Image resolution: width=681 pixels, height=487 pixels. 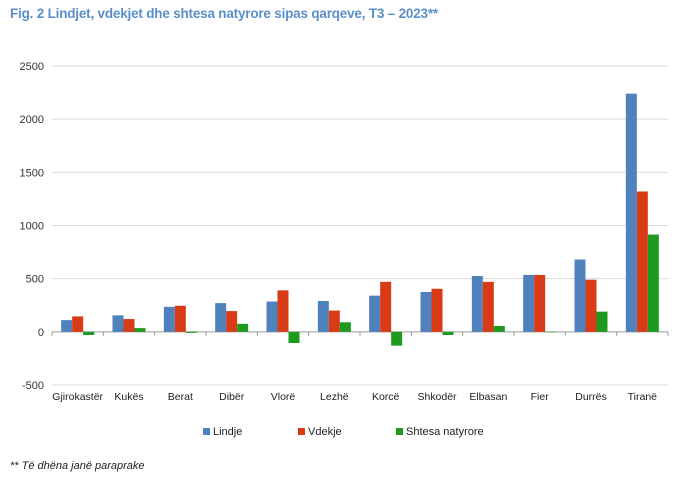 I want to click on y-tick-label: 1500, so click(x=32, y=173).